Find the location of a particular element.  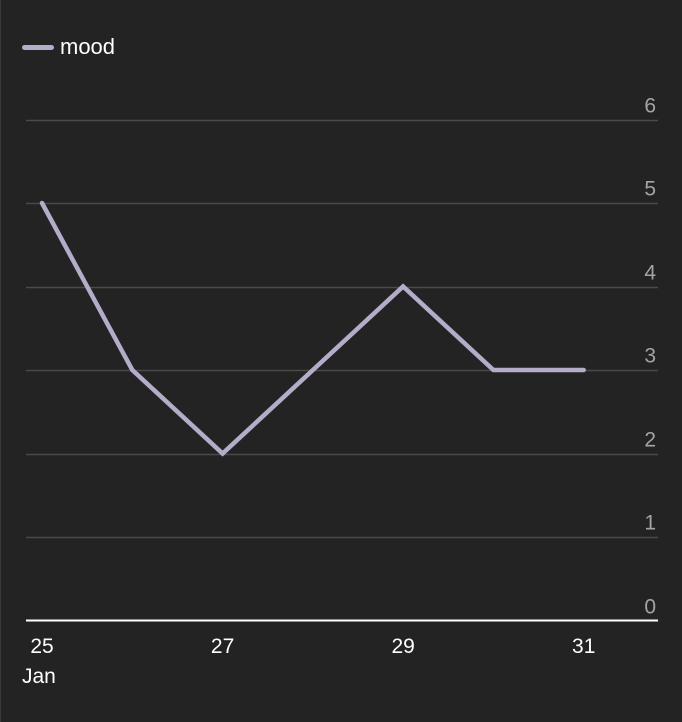

x-tick-label-25: 25 is located at coordinates (41, 646).